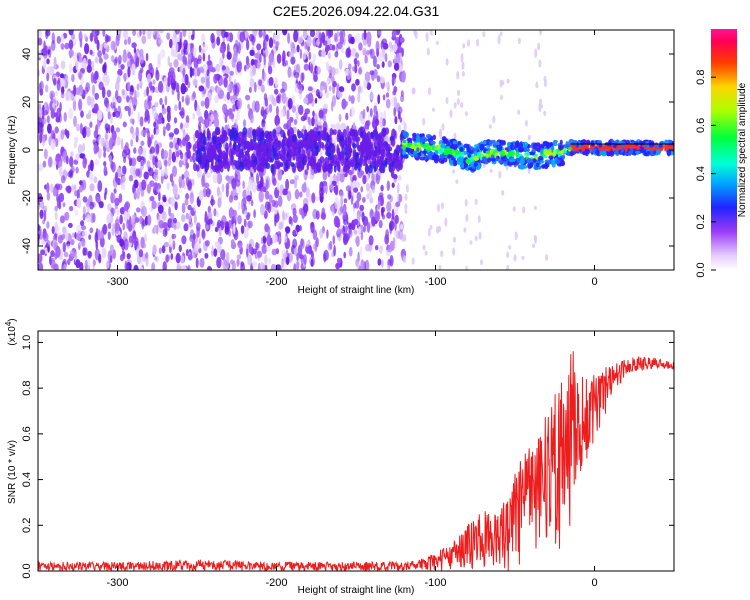 This screenshot has height=600, width=750. I want to click on spectrogram-x-label: Height of straight line (km), so click(356, 290).